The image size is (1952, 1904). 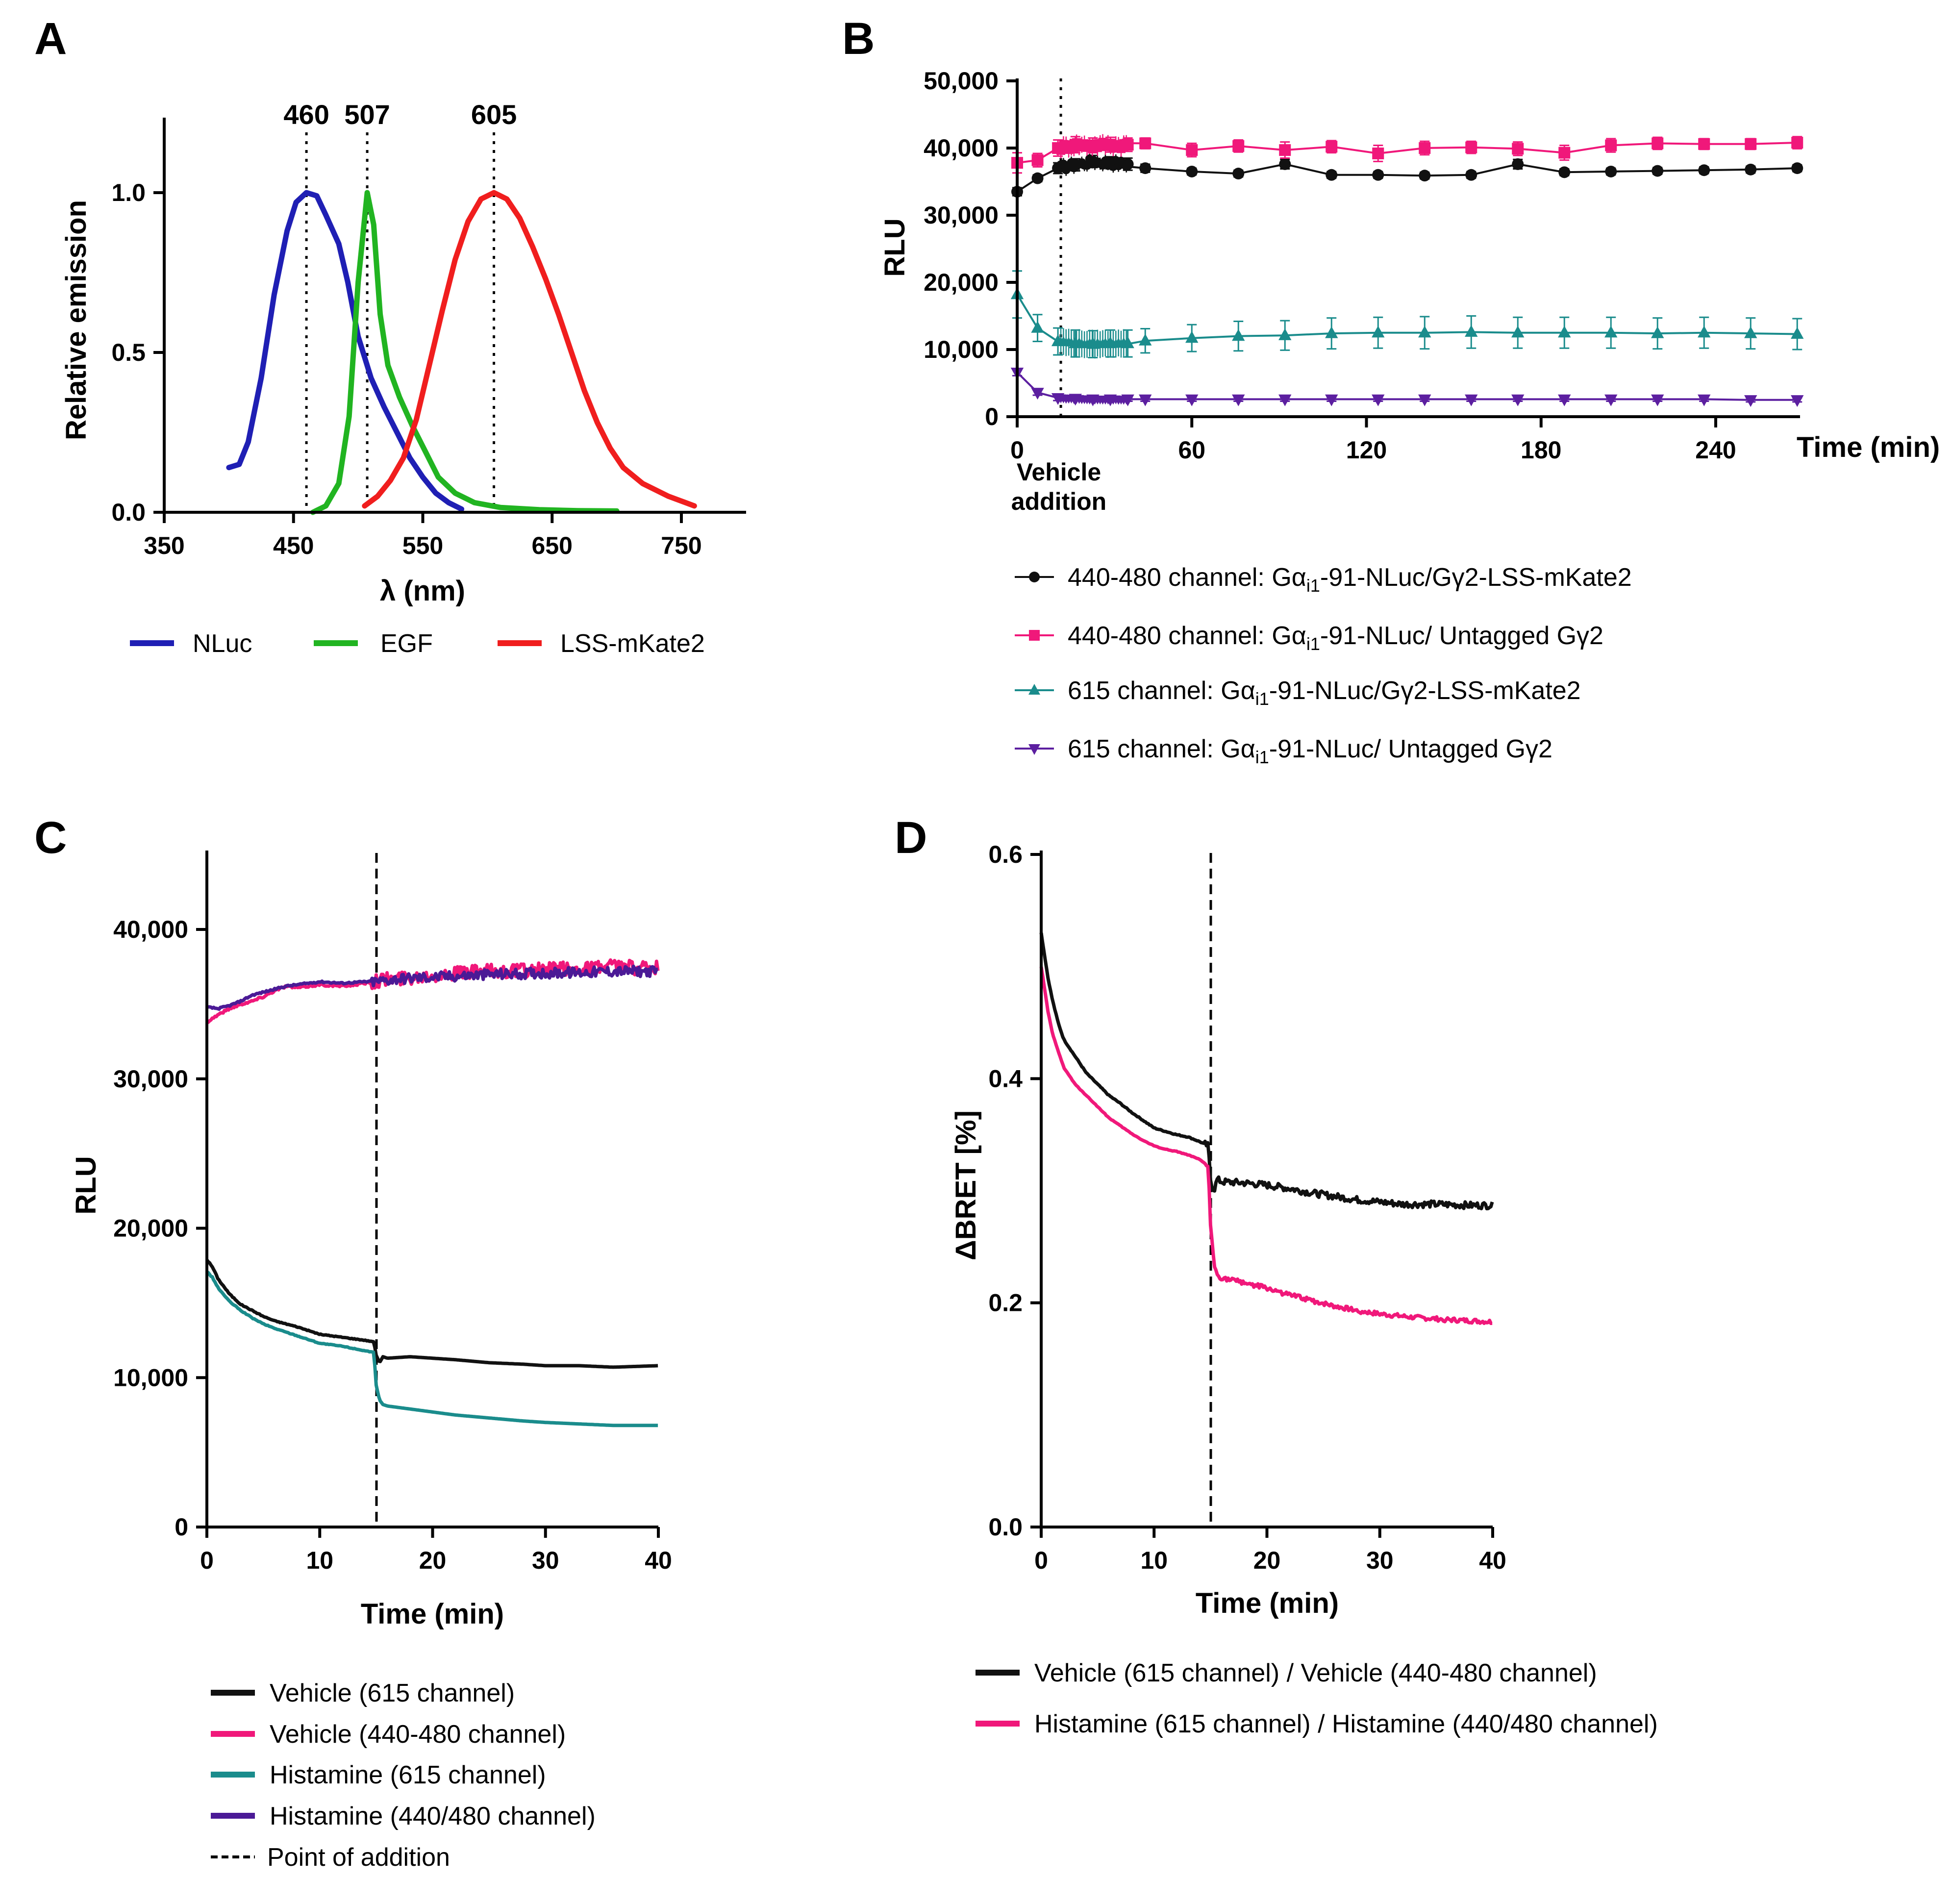 What do you see at coordinates (961, 282) in the screenshot?
I see `panel-b-y-tick-label: 20,000` at bounding box center [961, 282].